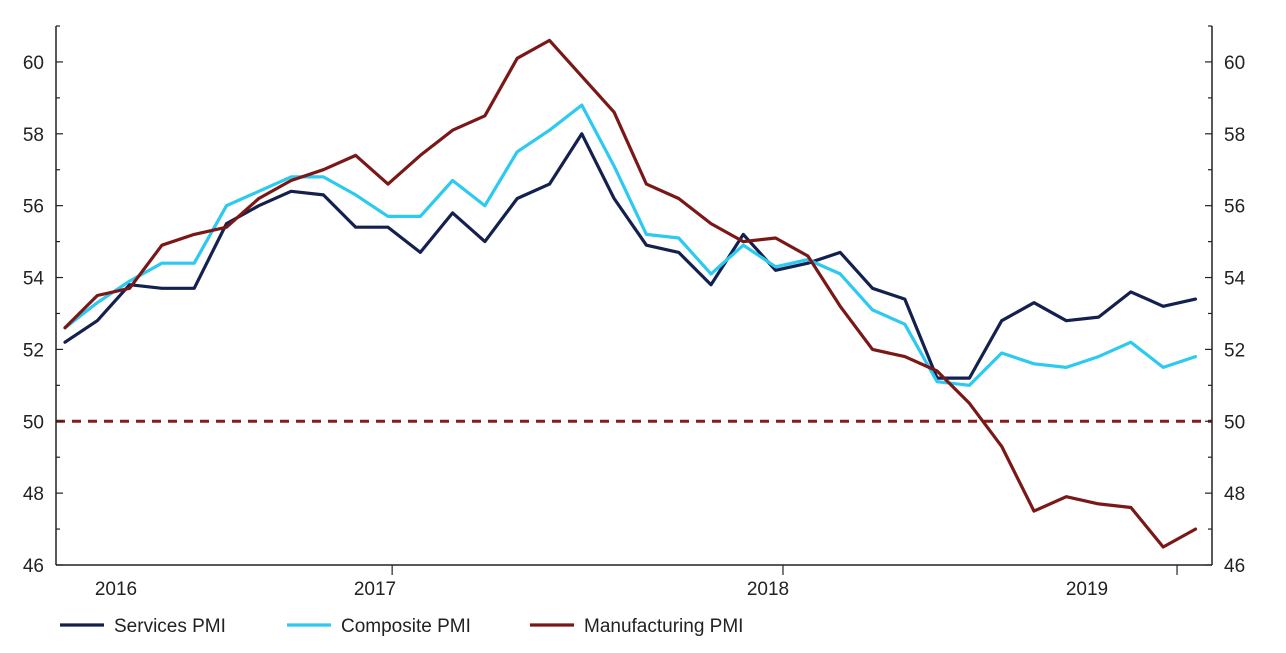 This screenshot has width=1286, height=653. What do you see at coordinates (170, 626) in the screenshot?
I see `services-pmi-legend-label: Services PMI` at bounding box center [170, 626].